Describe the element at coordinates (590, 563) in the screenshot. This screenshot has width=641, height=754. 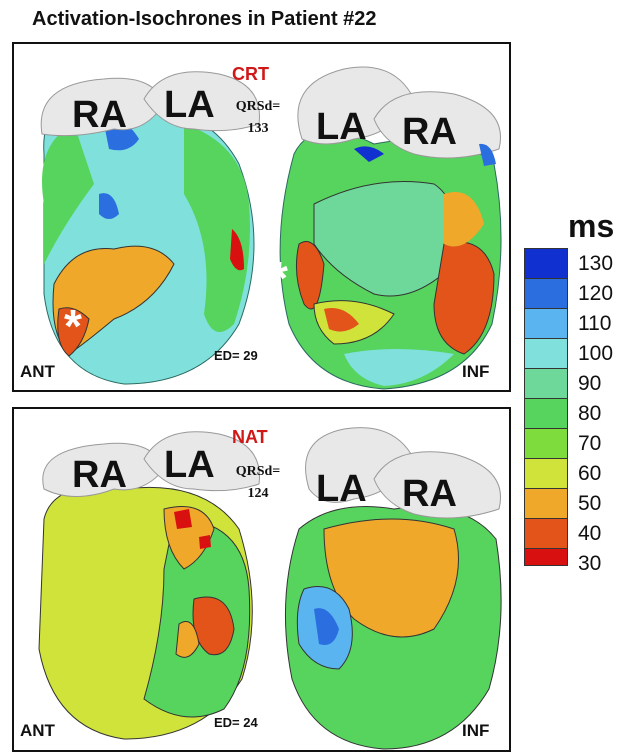
I see `legend-tick-label: 30` at that location.